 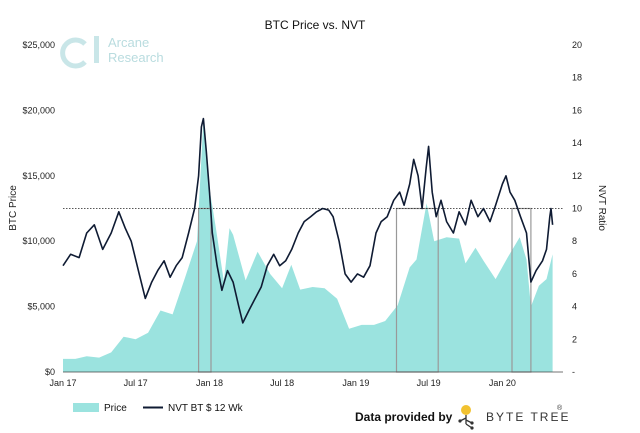 What do you see at coordinates (38, 176) in the screenshot?
I see `y-tick-label: $15,000` at bounding box center [38, 176].